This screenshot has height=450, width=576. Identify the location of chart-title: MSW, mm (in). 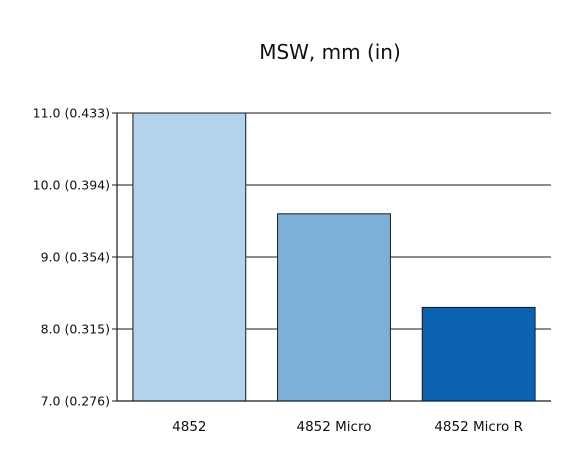
(330, 52).